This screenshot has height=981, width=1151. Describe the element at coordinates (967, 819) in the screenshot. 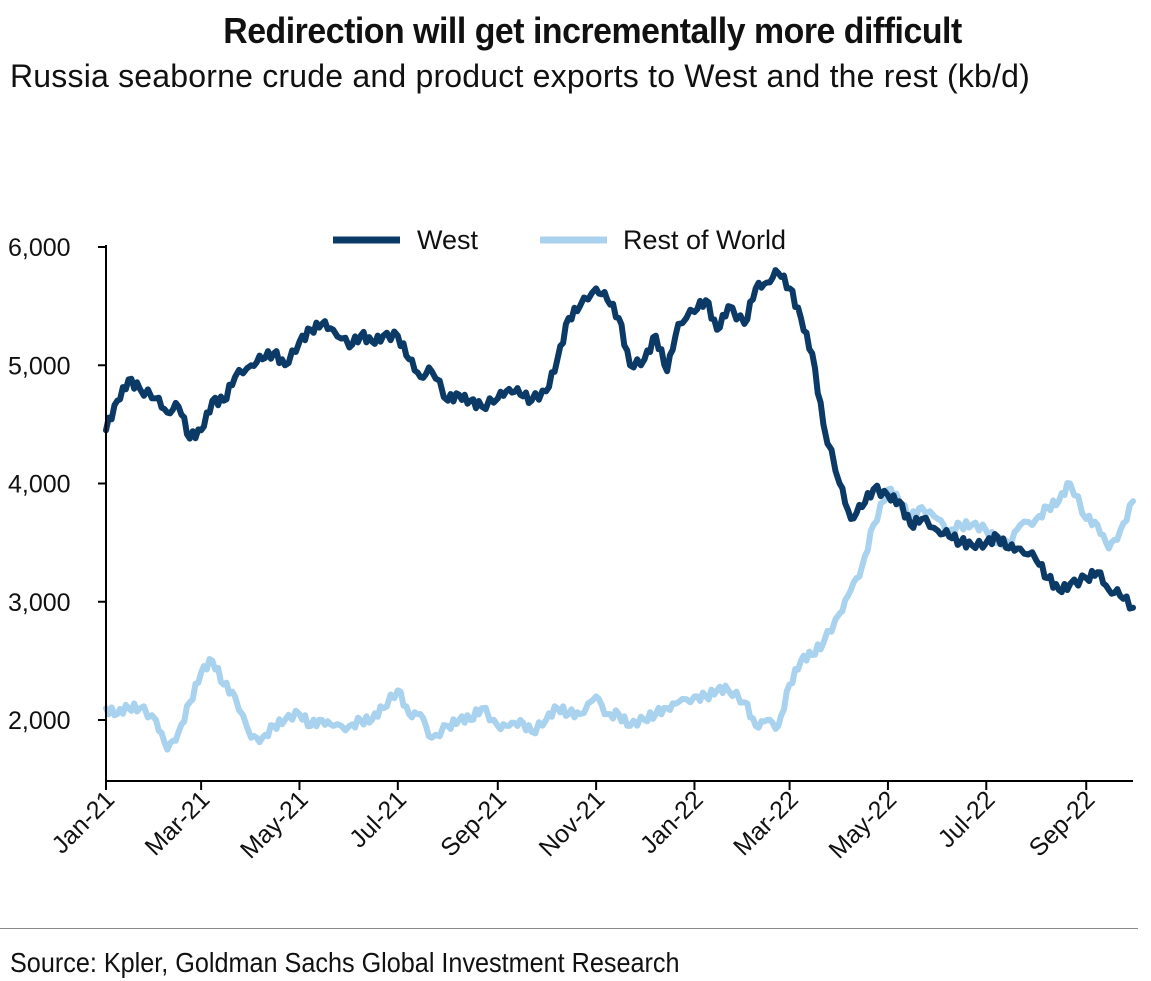

I see `x-tick-label: Jul-22` at that location.